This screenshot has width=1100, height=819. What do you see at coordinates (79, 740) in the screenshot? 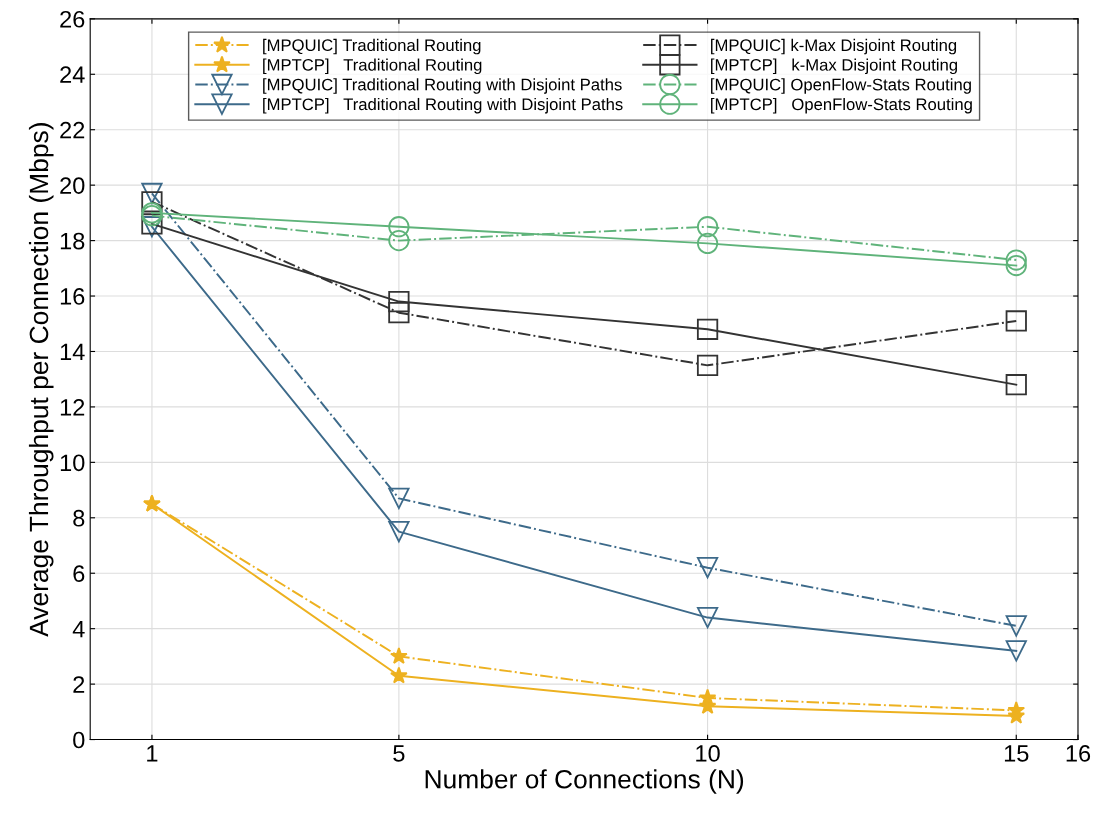
I see `y-tick-label: 0` at bounding box center [79, 740].